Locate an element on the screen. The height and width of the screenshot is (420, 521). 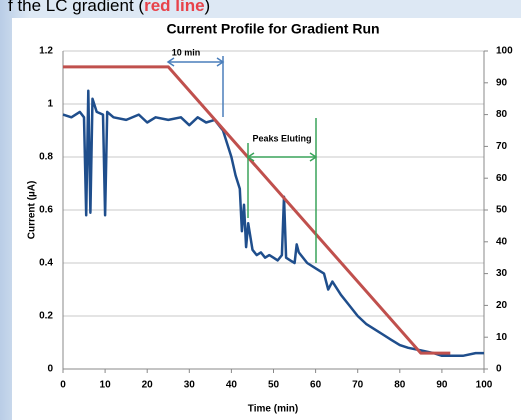
y-axis-label: Current (µA) is located at coordinates (32, 210).